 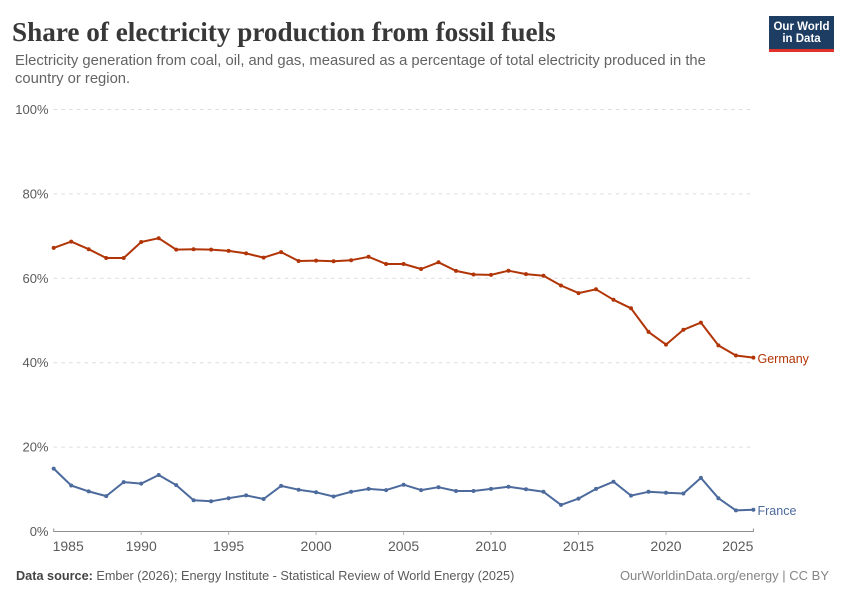 What do you see at coordinates (228, 546) in the screenshot?
I see `svg-text: 1995` at bounding box center [228, 546].